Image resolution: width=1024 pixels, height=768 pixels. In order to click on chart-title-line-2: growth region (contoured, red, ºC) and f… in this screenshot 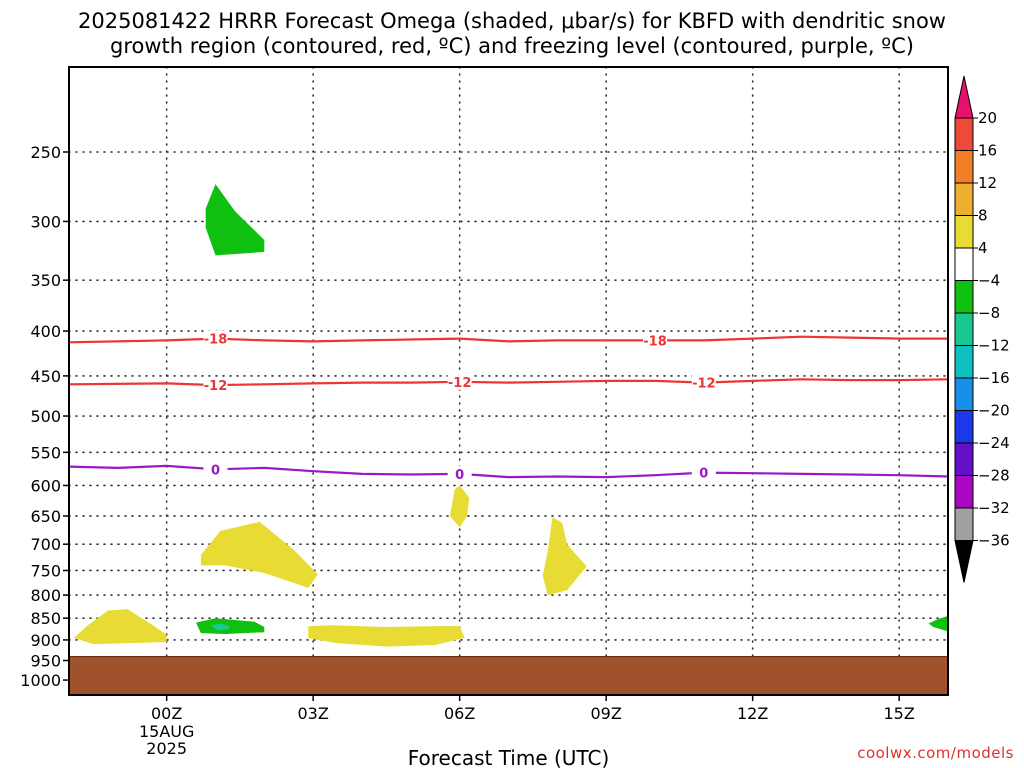, I will do `click(512, 46)`.